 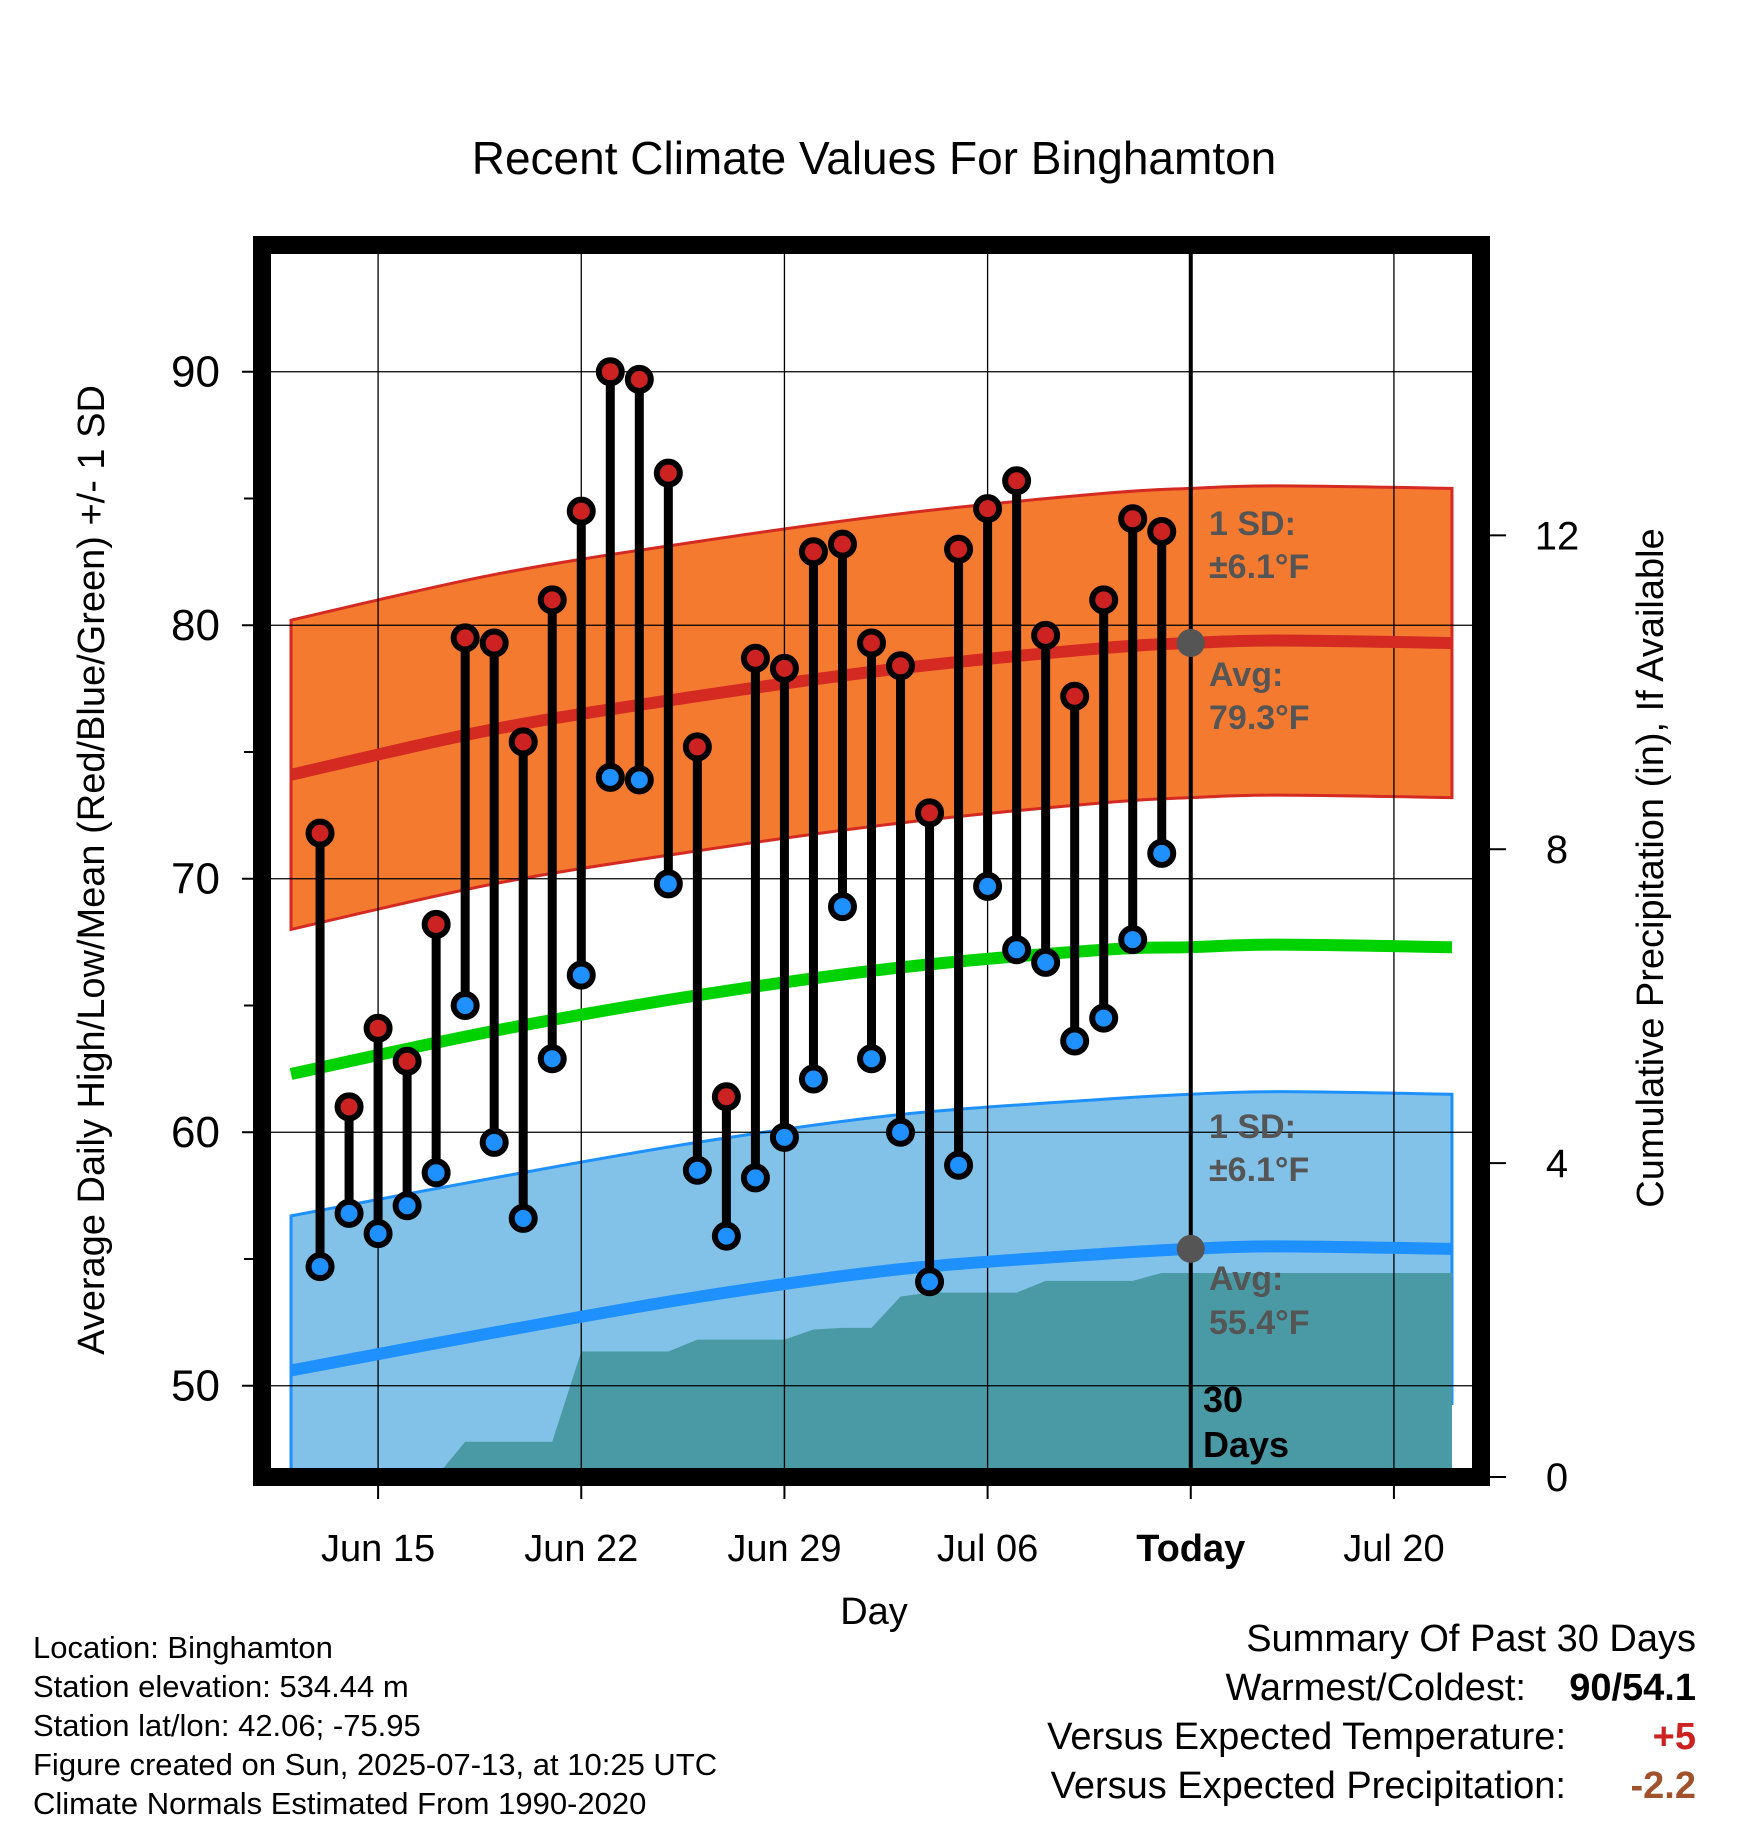 What do you see at coordinates (1259, 545) in the screenshot?
I see `annotation-high-sd: 1 SD: ±6.1°F` at bounding box center [1259, 545].